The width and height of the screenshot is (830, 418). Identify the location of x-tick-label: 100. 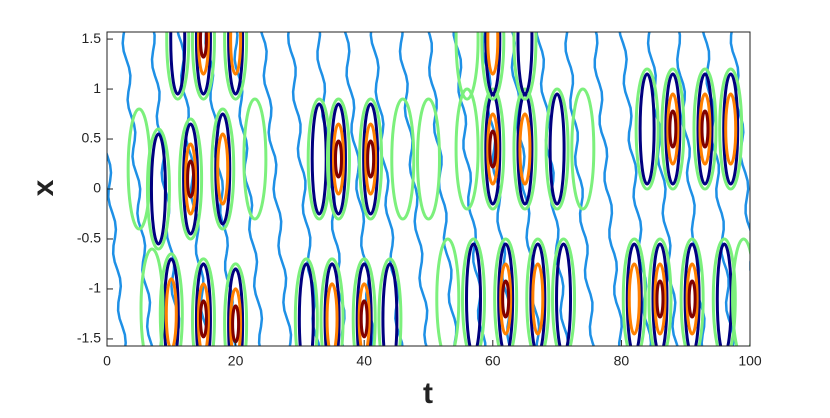
(750, 361).